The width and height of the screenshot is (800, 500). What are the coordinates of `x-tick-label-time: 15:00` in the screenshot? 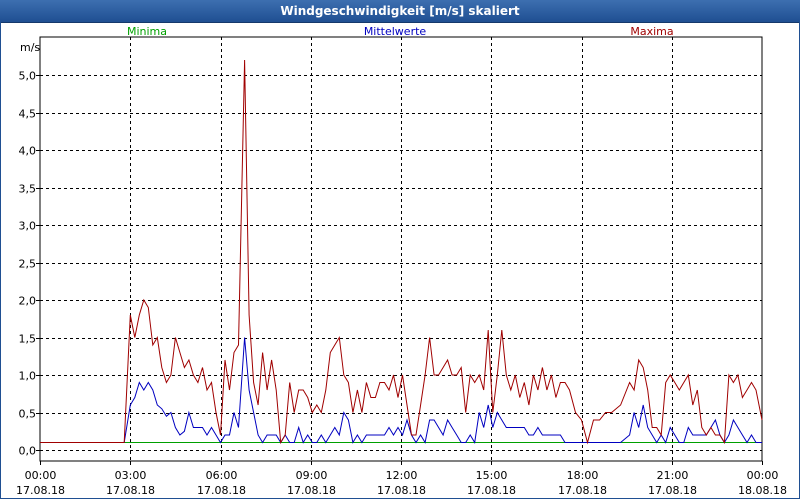 It's located at (492, 475).